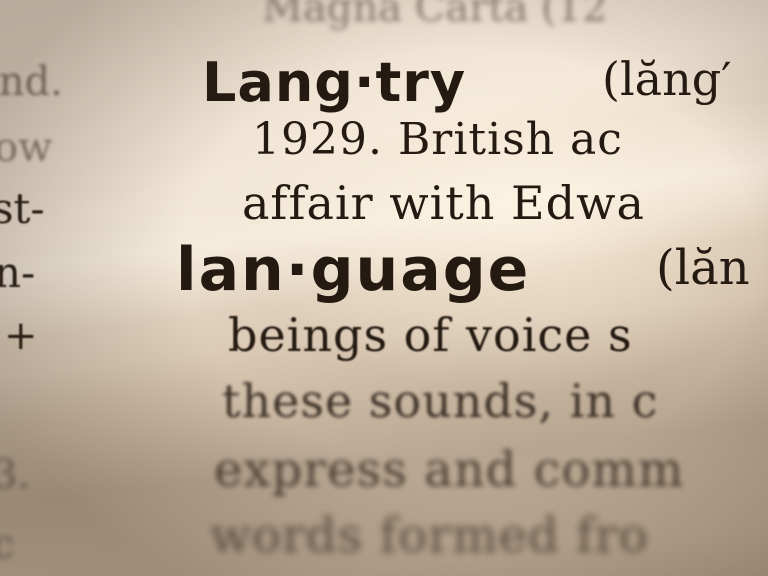  Describe the element at coordinates (22, 208) in the screenshot. I see `left-fragment-3: st-` at that location.